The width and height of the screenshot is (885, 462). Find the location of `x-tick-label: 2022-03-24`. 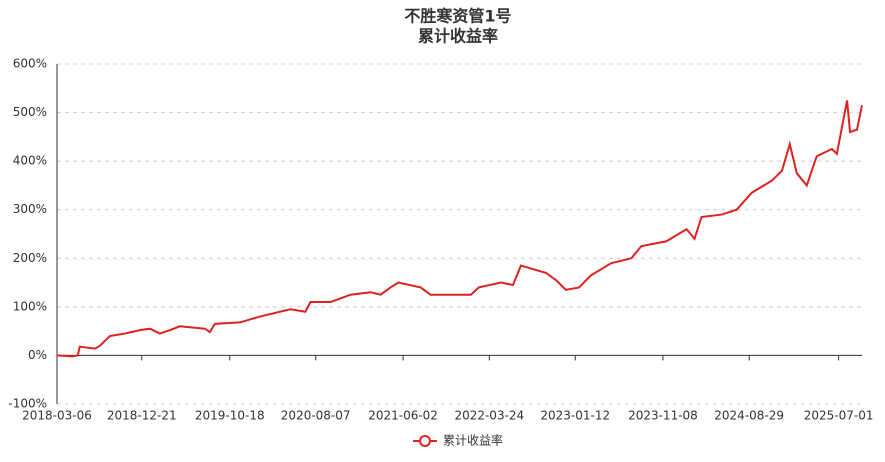

x-tick-label: 2022-03-24 is located at coordinates (489, 416).